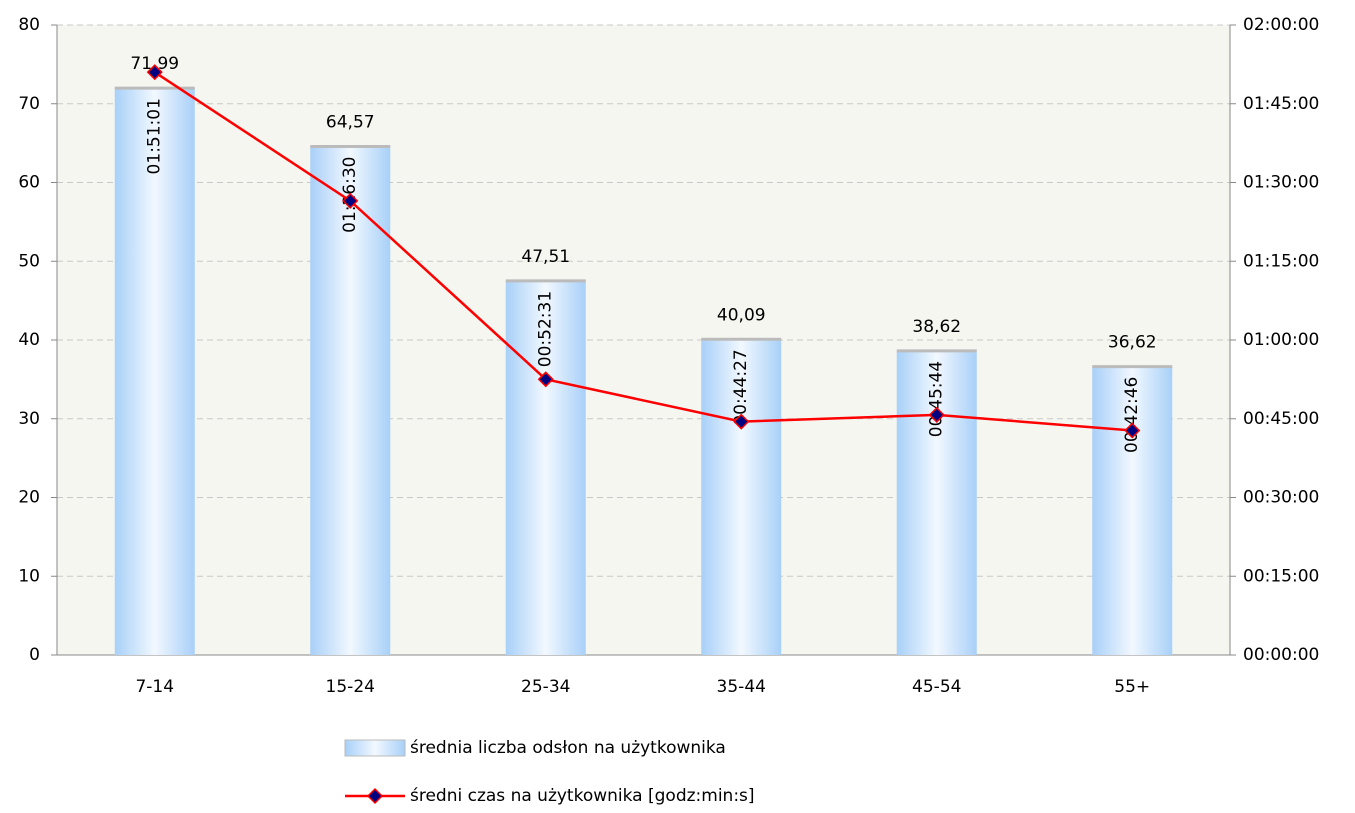  Describe the element at coordinates (29, 104) in the screenshot. I see `y-tick-label: 70` at that location.